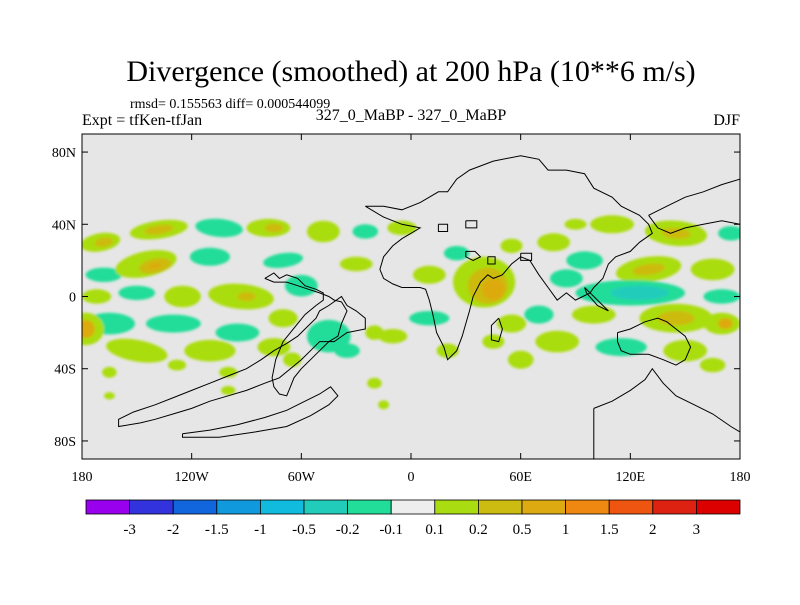 Image resolution: width=800 pixels, height=605 pixels. I want to click on y-tick-label-2: 0, so click(72, 298).